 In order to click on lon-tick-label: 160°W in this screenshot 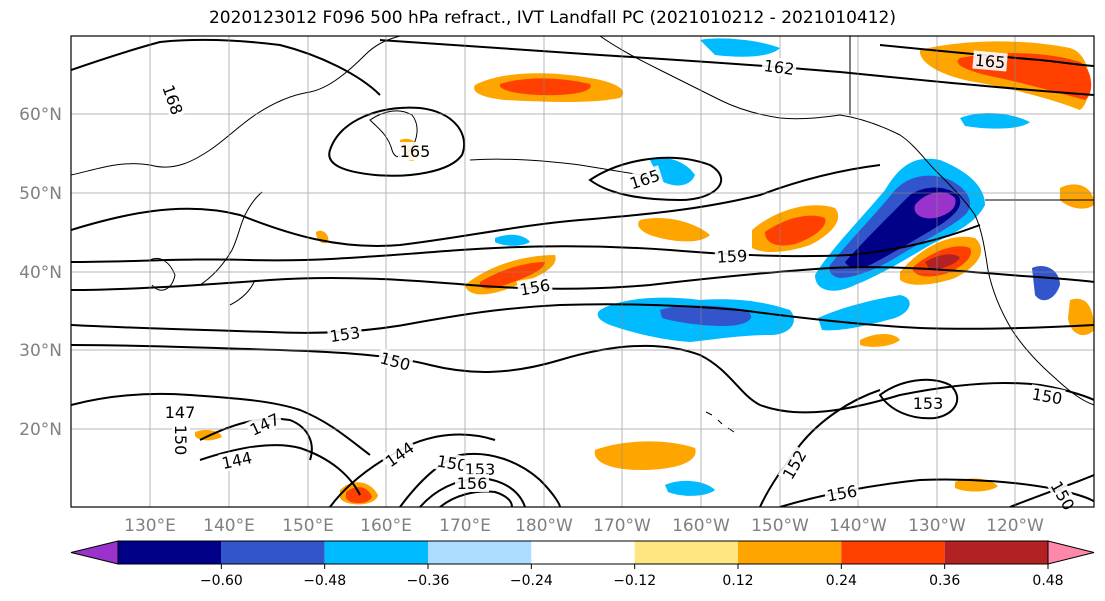, I will do `click(701, 526)`.